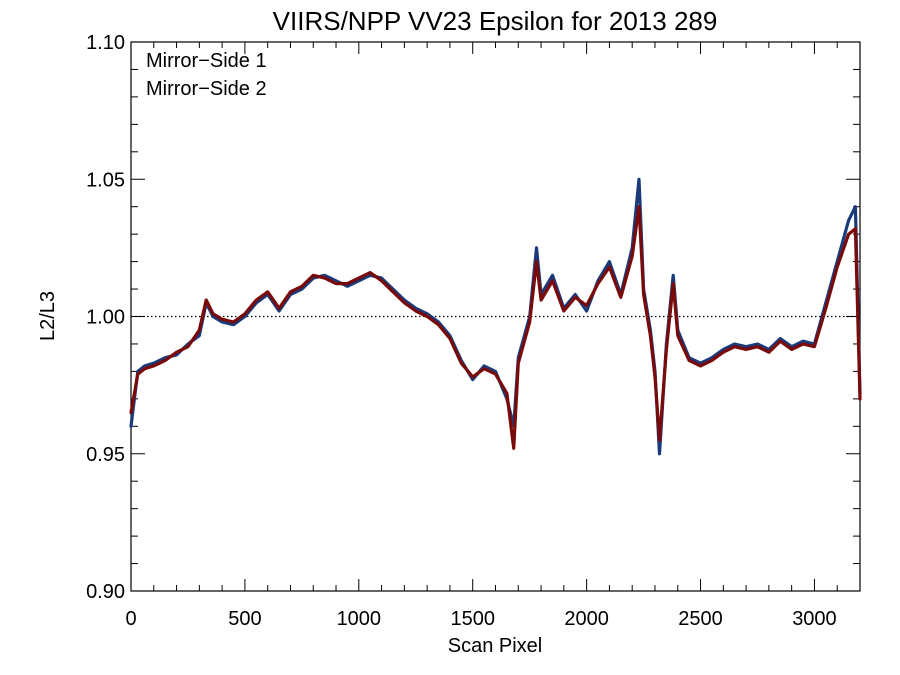  What do you see at coordinates (472, 619) in the screenshot?
I see `x-tick-label: 1500` at bounding box center [472, 619].